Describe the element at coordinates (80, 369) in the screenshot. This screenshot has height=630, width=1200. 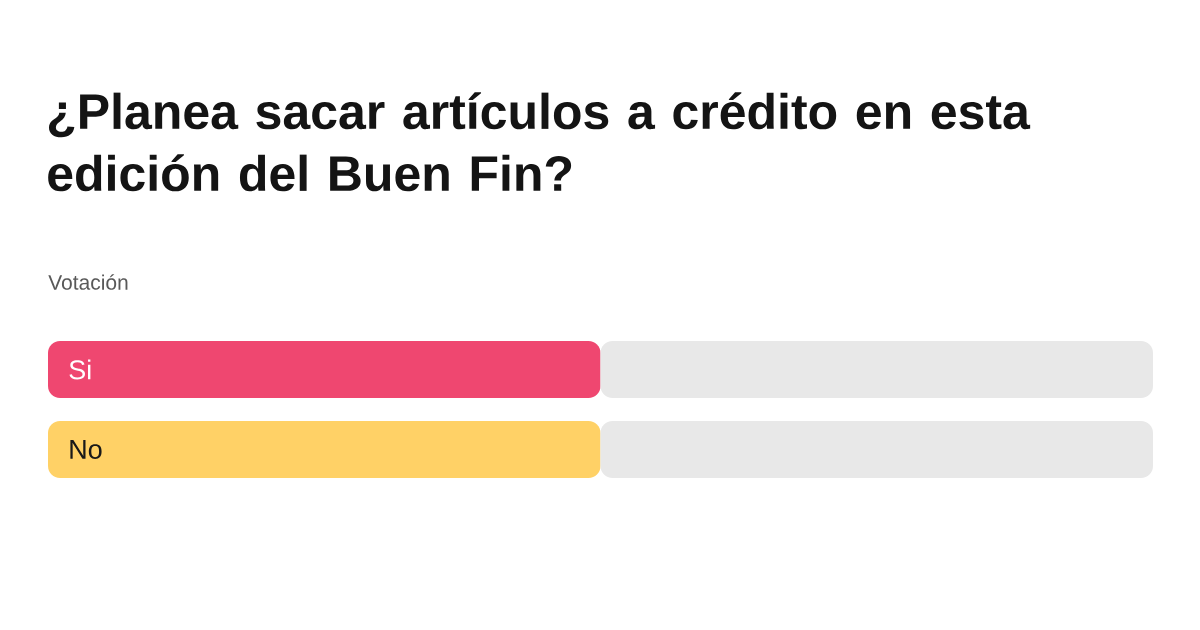
I see `y-tick-label: Si` at that location.